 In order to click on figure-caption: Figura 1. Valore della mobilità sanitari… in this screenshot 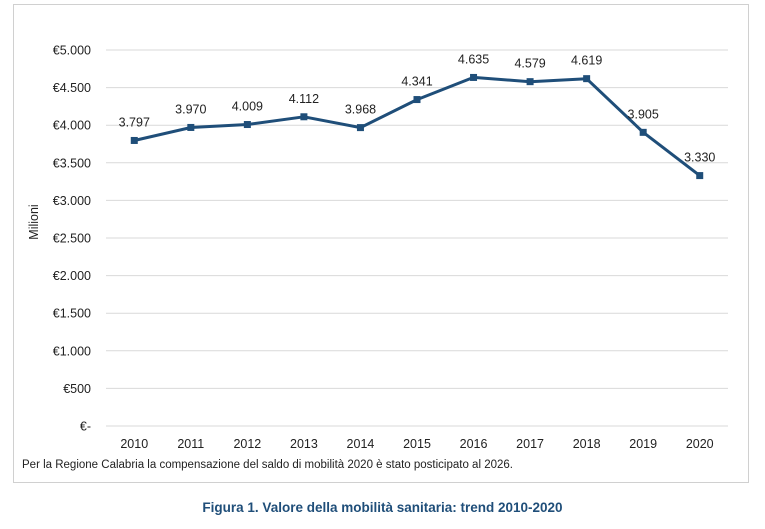, I will do `click(382, 507)`.